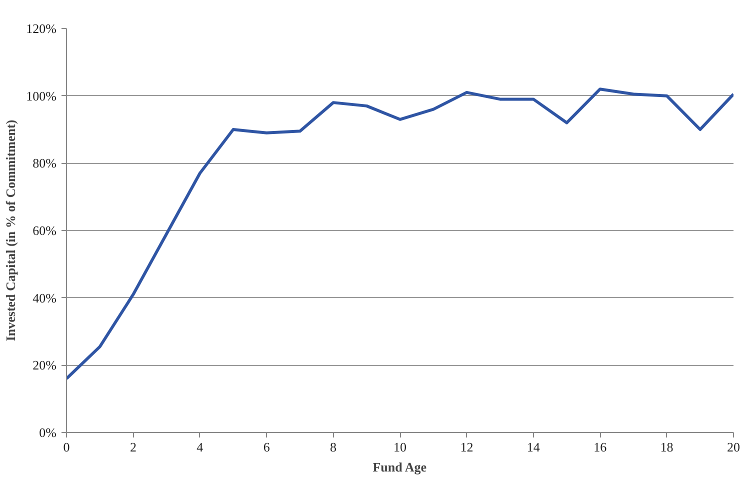  I want to click on y-tick-label: 0%, so click(48, 432).